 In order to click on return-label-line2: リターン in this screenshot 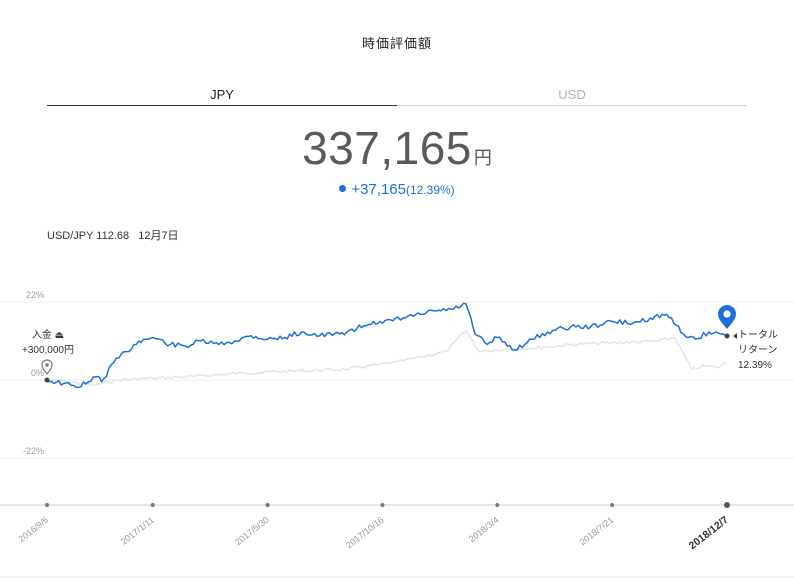, I will do `click(758, 350)`.